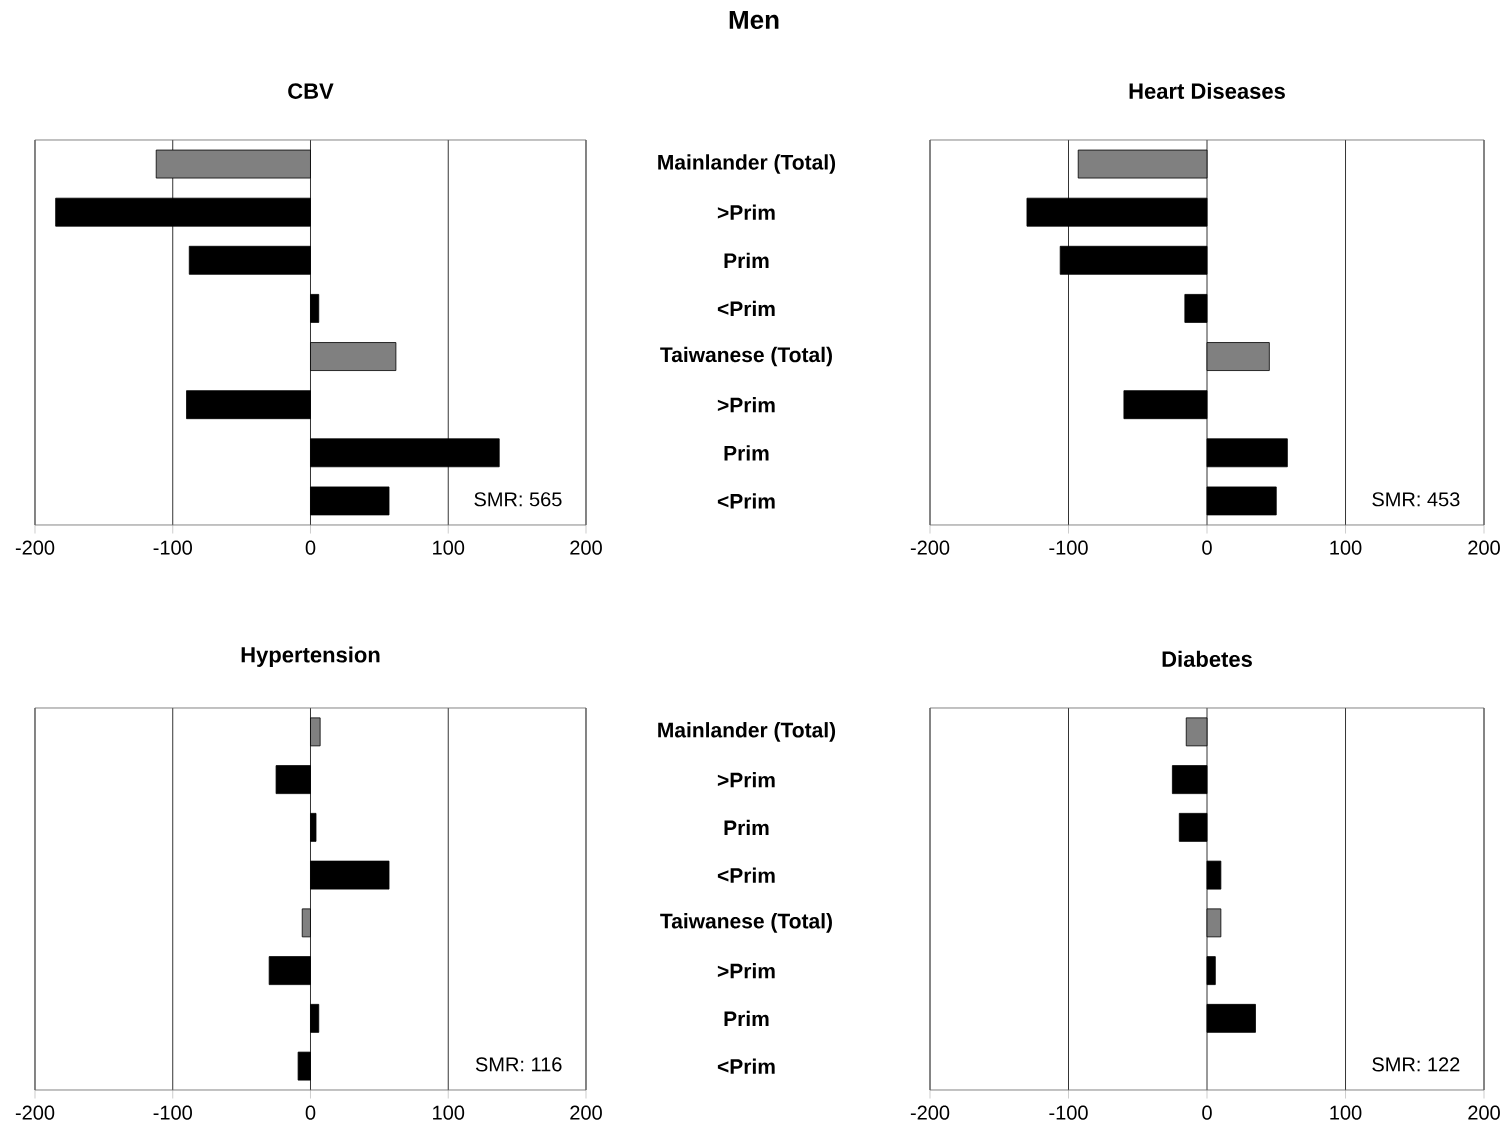  I want to click on annotation: SMR: 453, so click(1416, 499).